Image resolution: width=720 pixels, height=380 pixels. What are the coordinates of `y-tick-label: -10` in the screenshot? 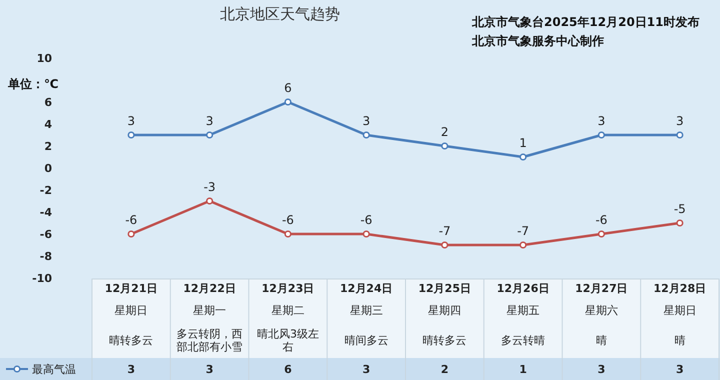 It's located at (42, 278).